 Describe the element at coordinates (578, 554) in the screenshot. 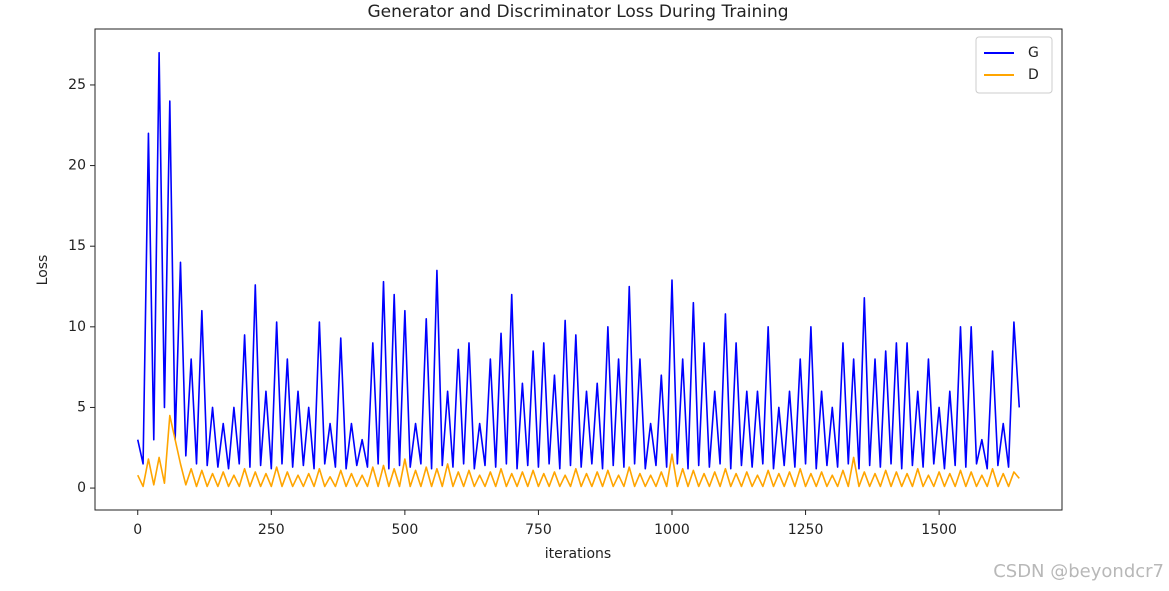

I see `x-axis-label: iterations` at that location.